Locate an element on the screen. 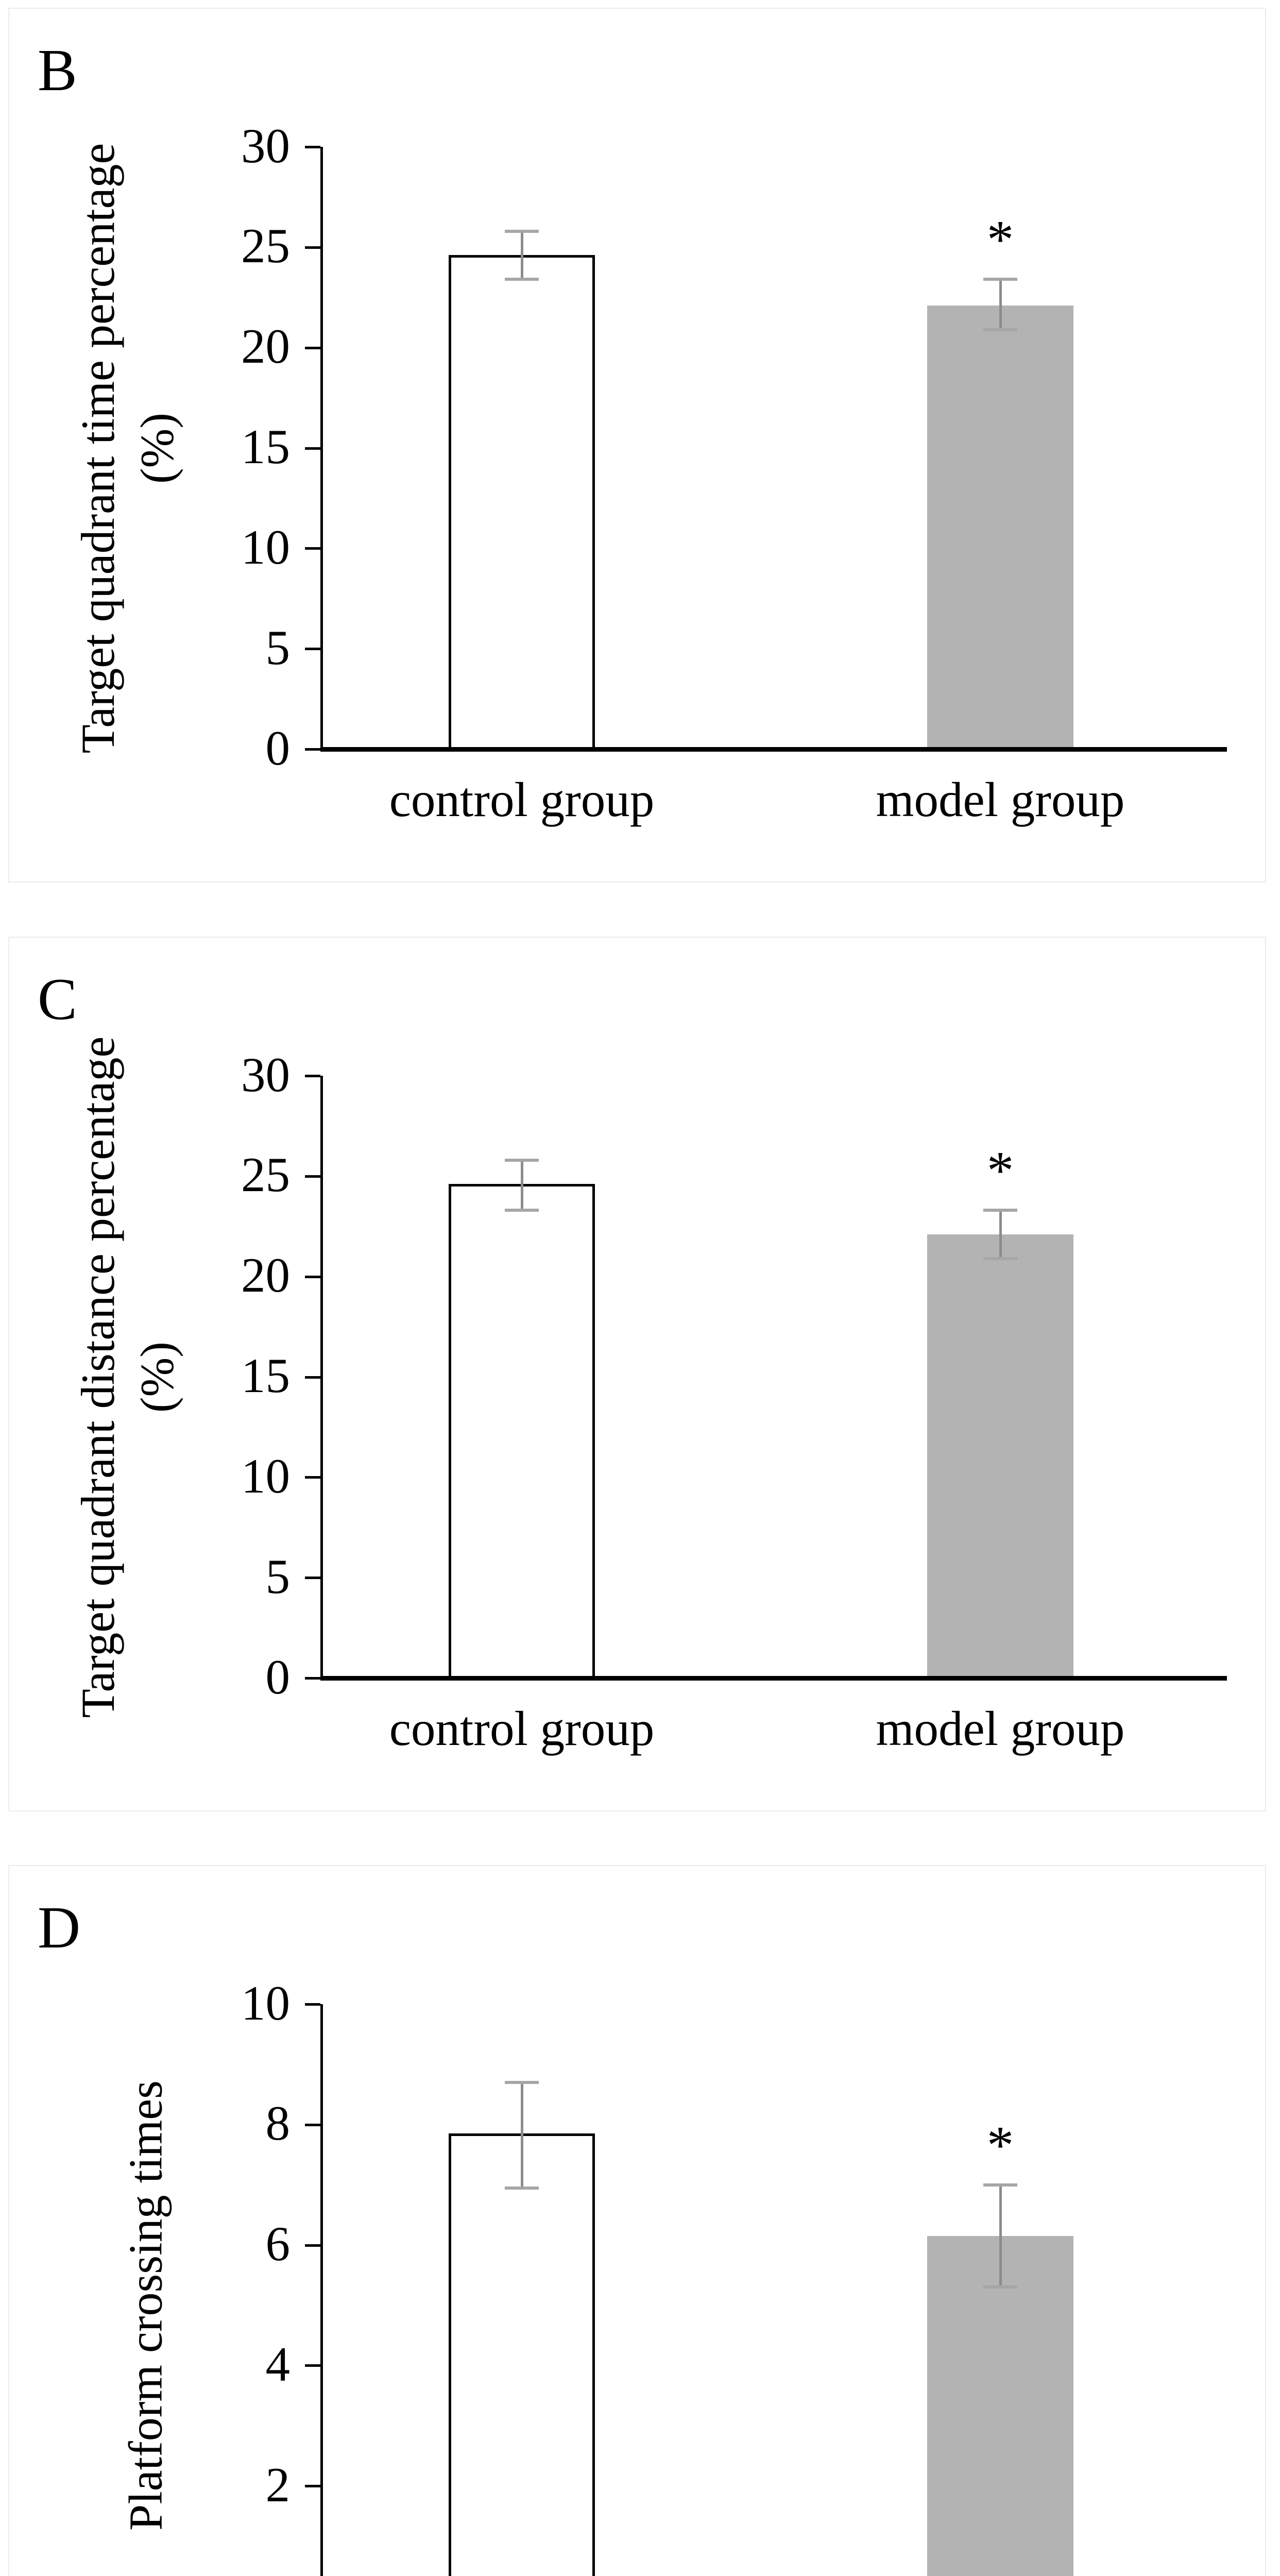 The width and height of the screenshot is (1280, 2576). panel-label-d: D is located at coordinates (60, 1927).